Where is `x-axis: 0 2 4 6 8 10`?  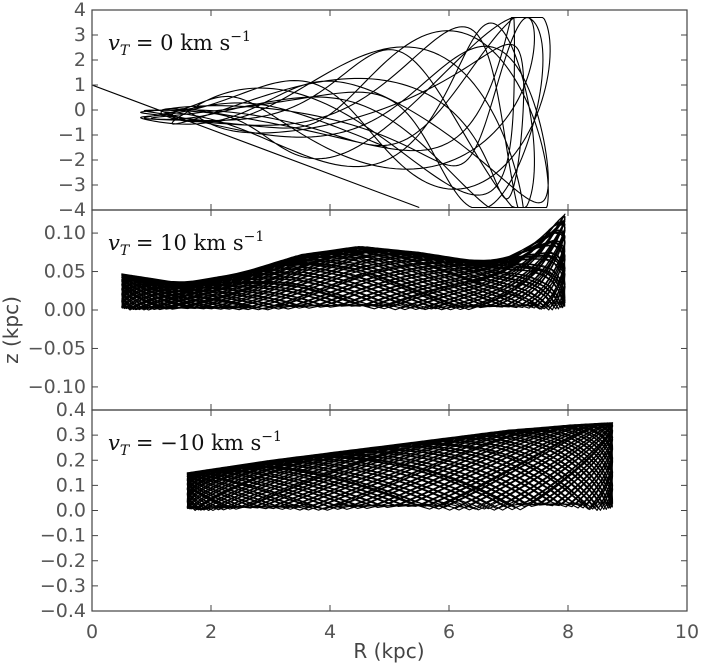
x-axis: 0 2 4 6 8 10 is located at coordinates (392, 632).